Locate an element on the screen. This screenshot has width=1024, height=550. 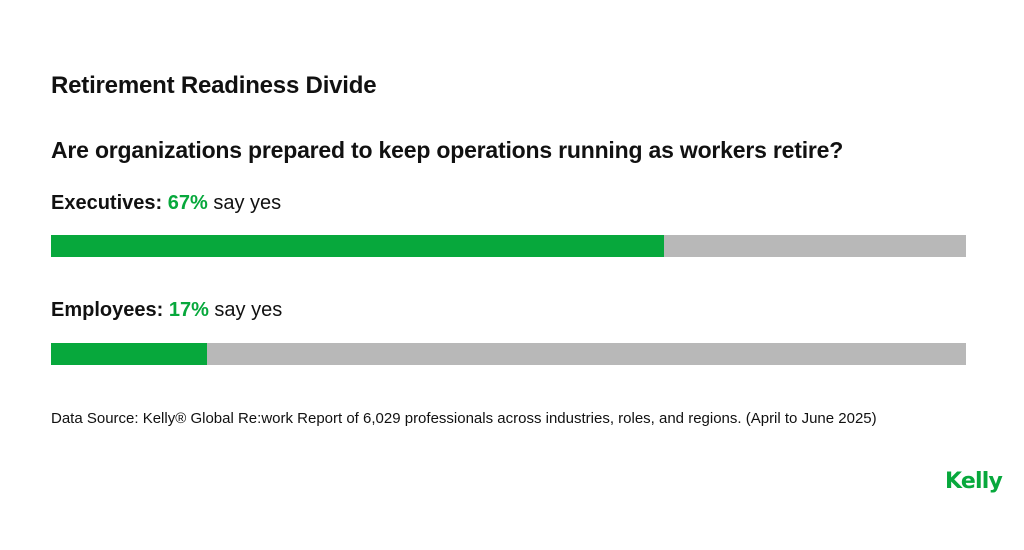
employees-bar is located at coordinates (129, 354).